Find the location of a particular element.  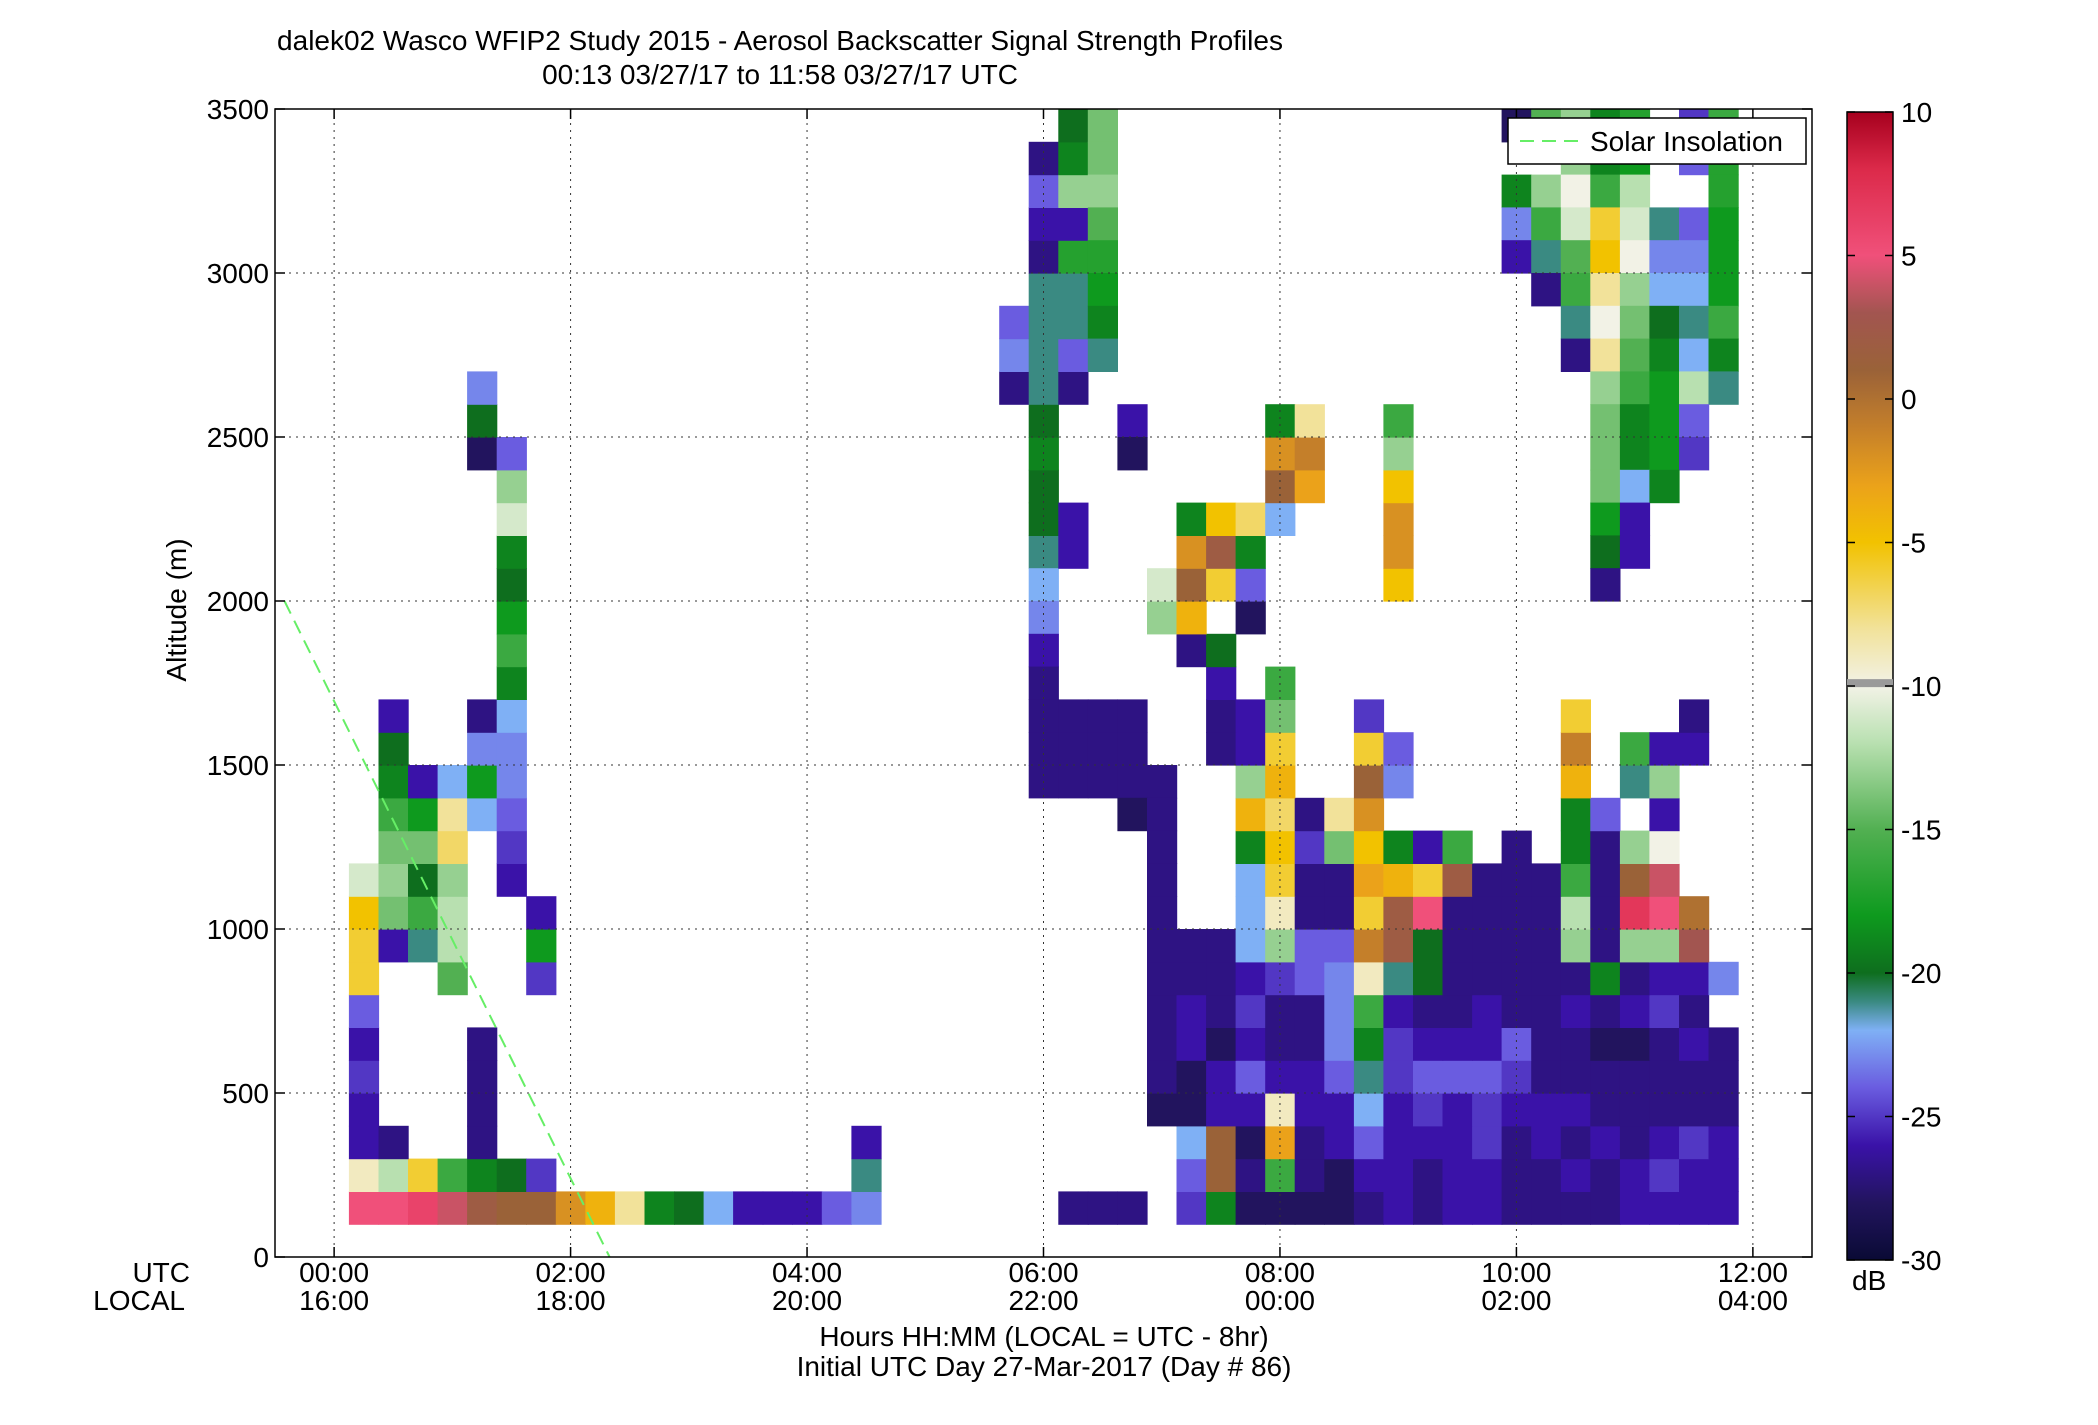

x-tick-label-utc: 10:00 is located at coordinates (1516, 1272).